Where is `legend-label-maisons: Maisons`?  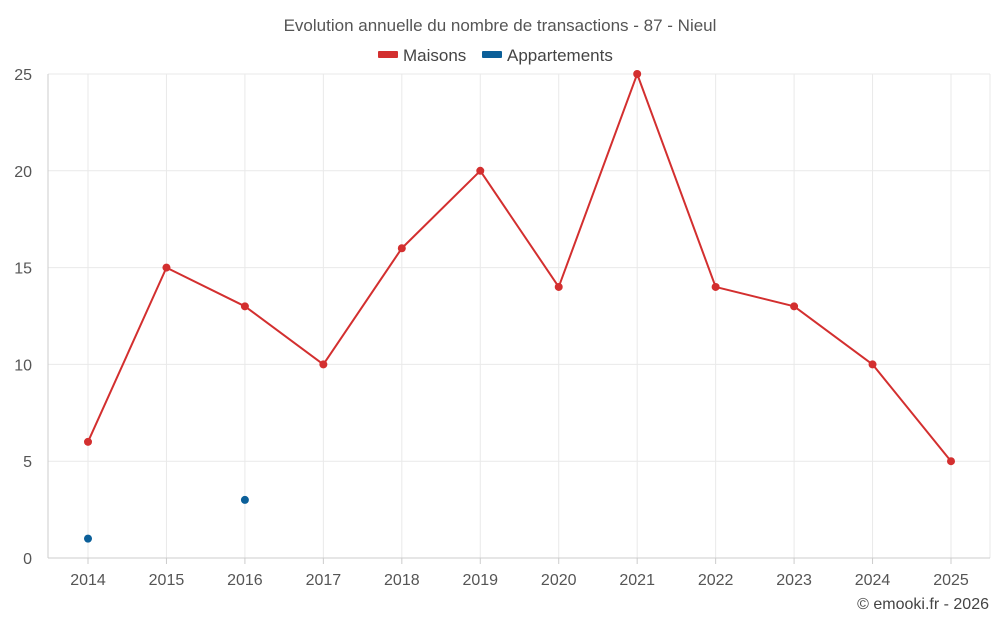 legend-label-maisons: Maisons is located at coordinates (434, 55).